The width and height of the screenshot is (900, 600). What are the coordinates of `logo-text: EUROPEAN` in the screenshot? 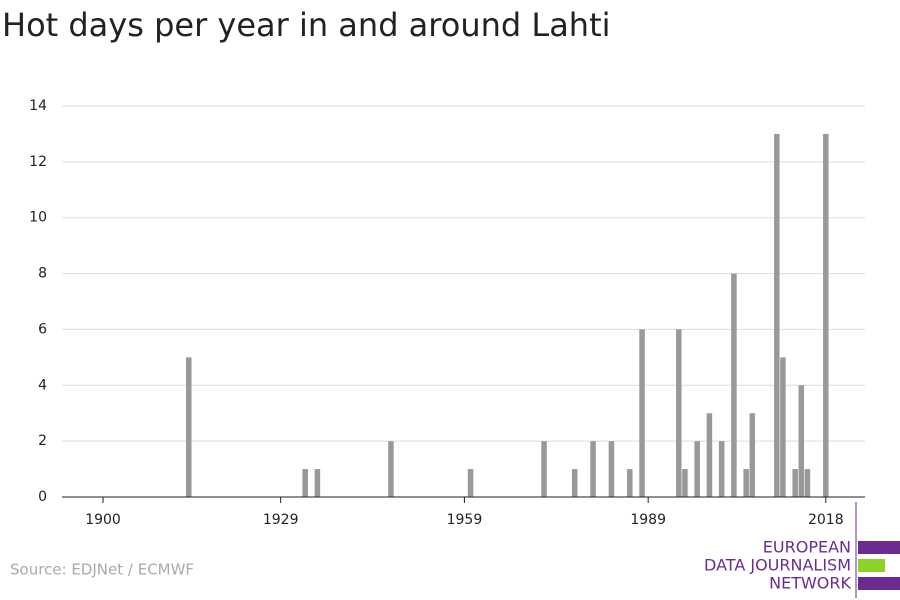 It's located at (807, 547).